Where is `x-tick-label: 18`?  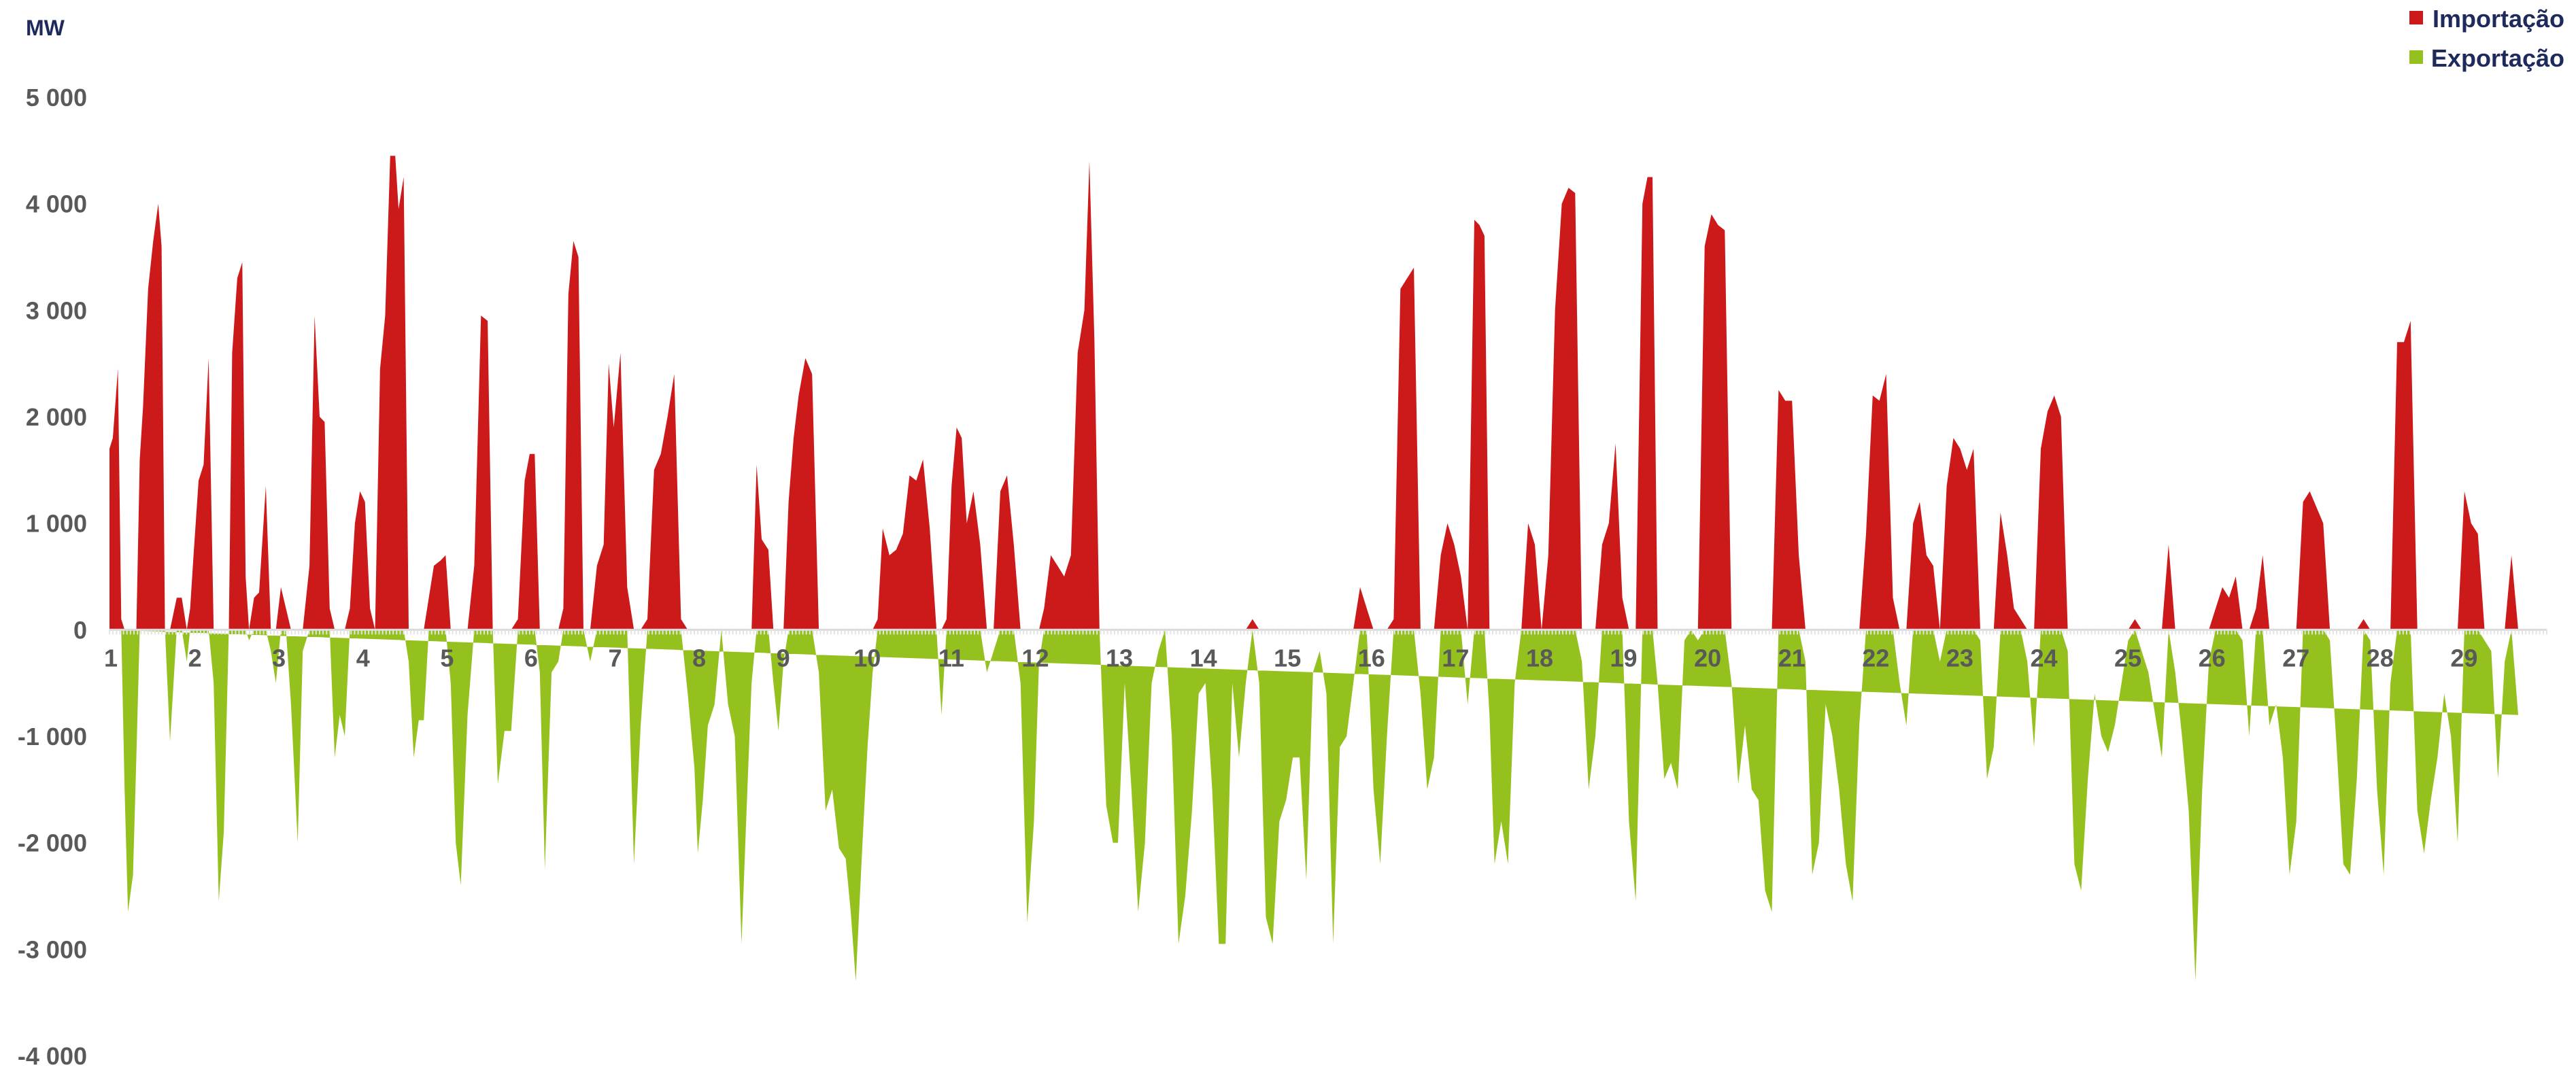
x-tick-label: 18 is located at coordinates (1539, 658).